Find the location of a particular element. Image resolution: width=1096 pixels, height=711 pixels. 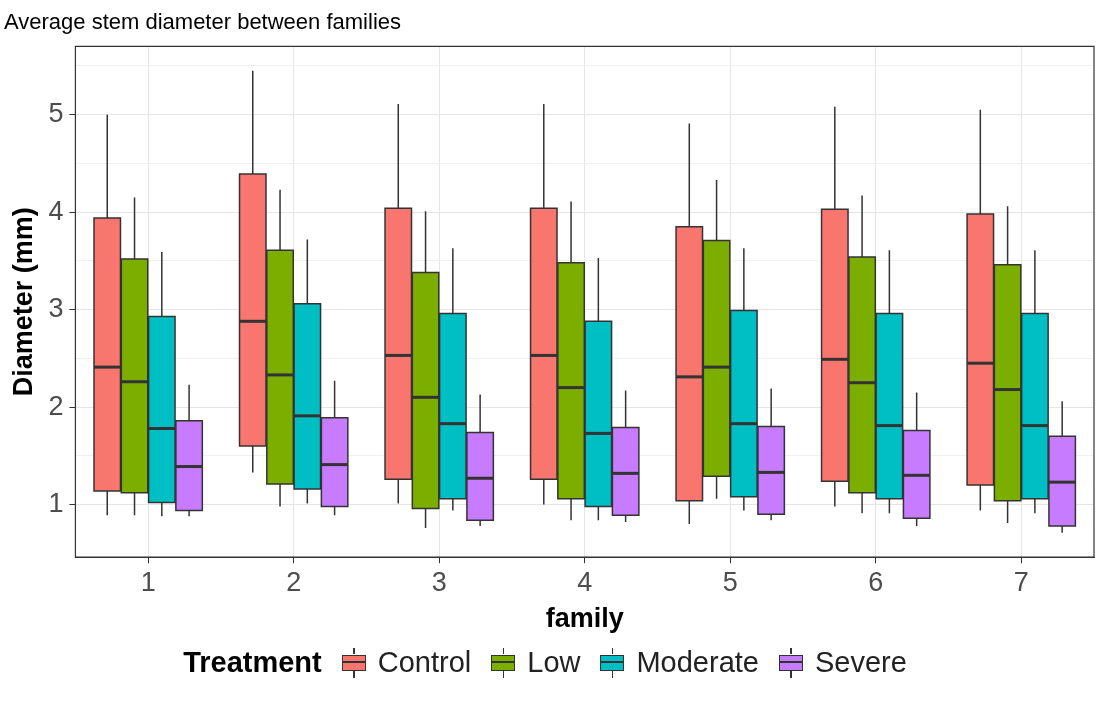

x-tick-label: 3 is located at coordinates (439, 581).